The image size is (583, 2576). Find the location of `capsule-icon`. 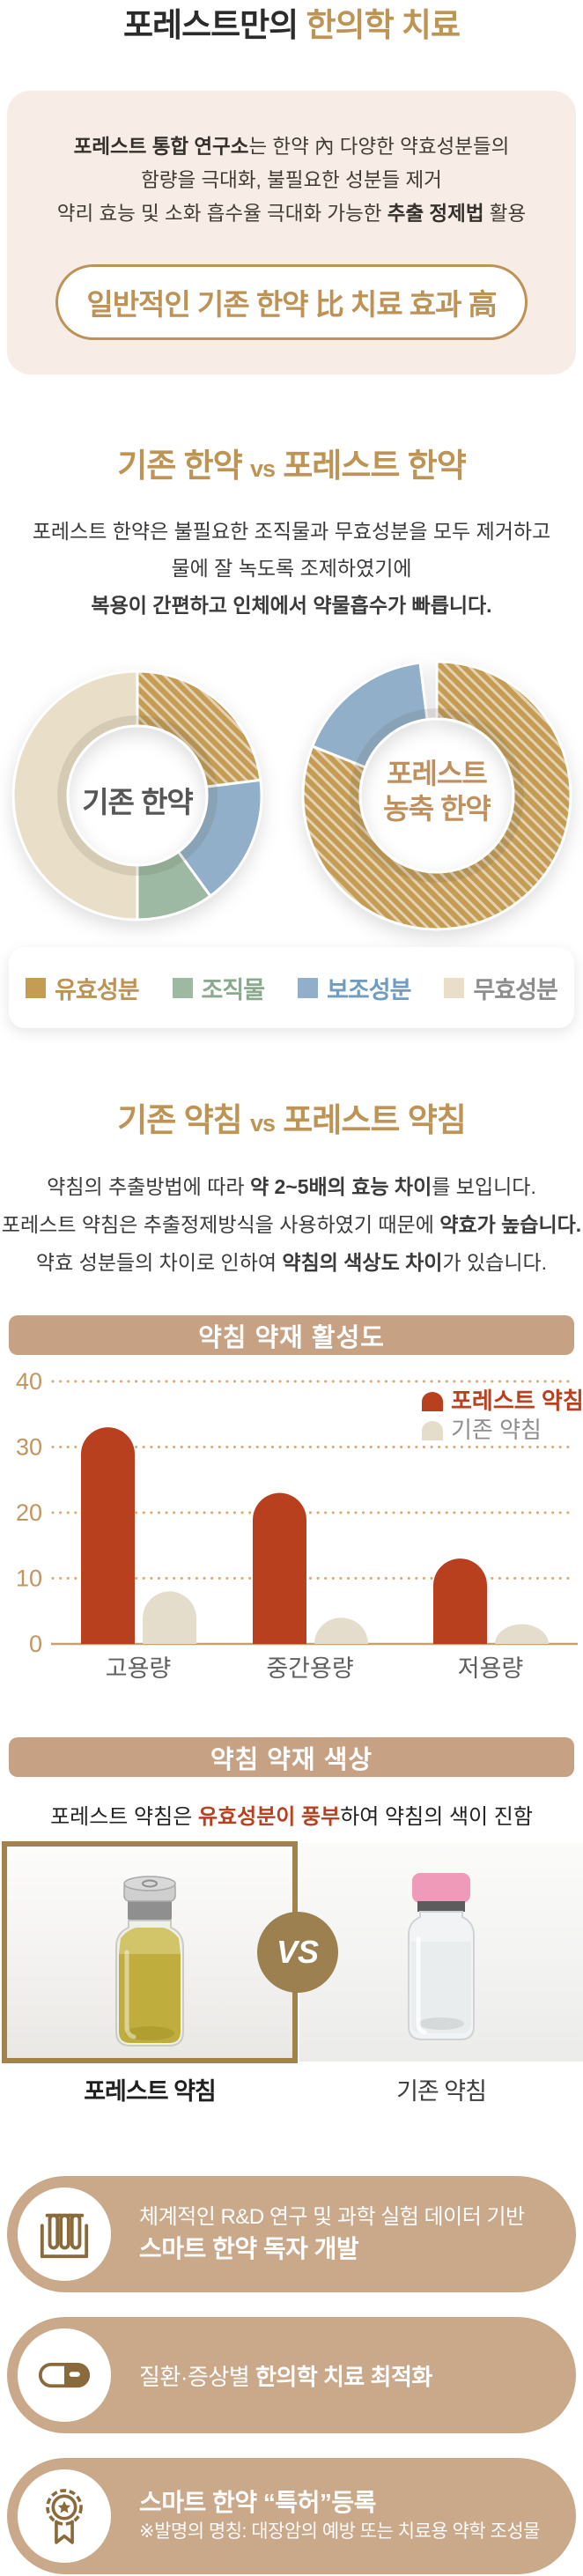

capsule-icon is located at coordinates (64, 2375).